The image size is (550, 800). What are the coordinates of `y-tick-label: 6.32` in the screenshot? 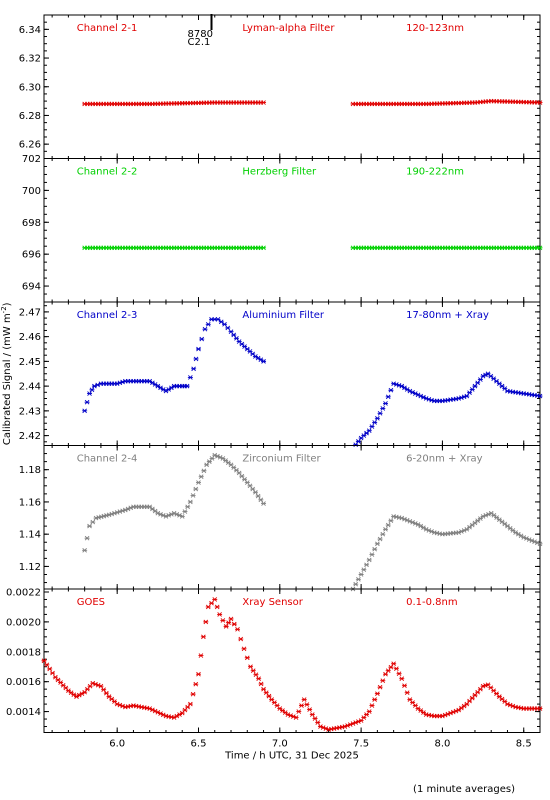 It's located at (30, 59).